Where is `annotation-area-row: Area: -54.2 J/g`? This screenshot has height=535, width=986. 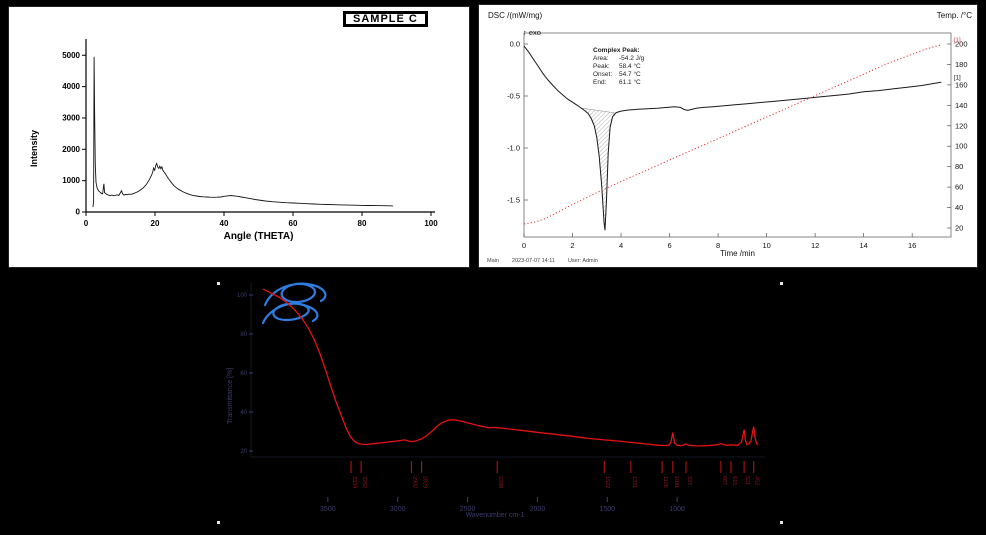 annotation-area-row: Area: -54.2 J/g is located at coordinates (619, 58).